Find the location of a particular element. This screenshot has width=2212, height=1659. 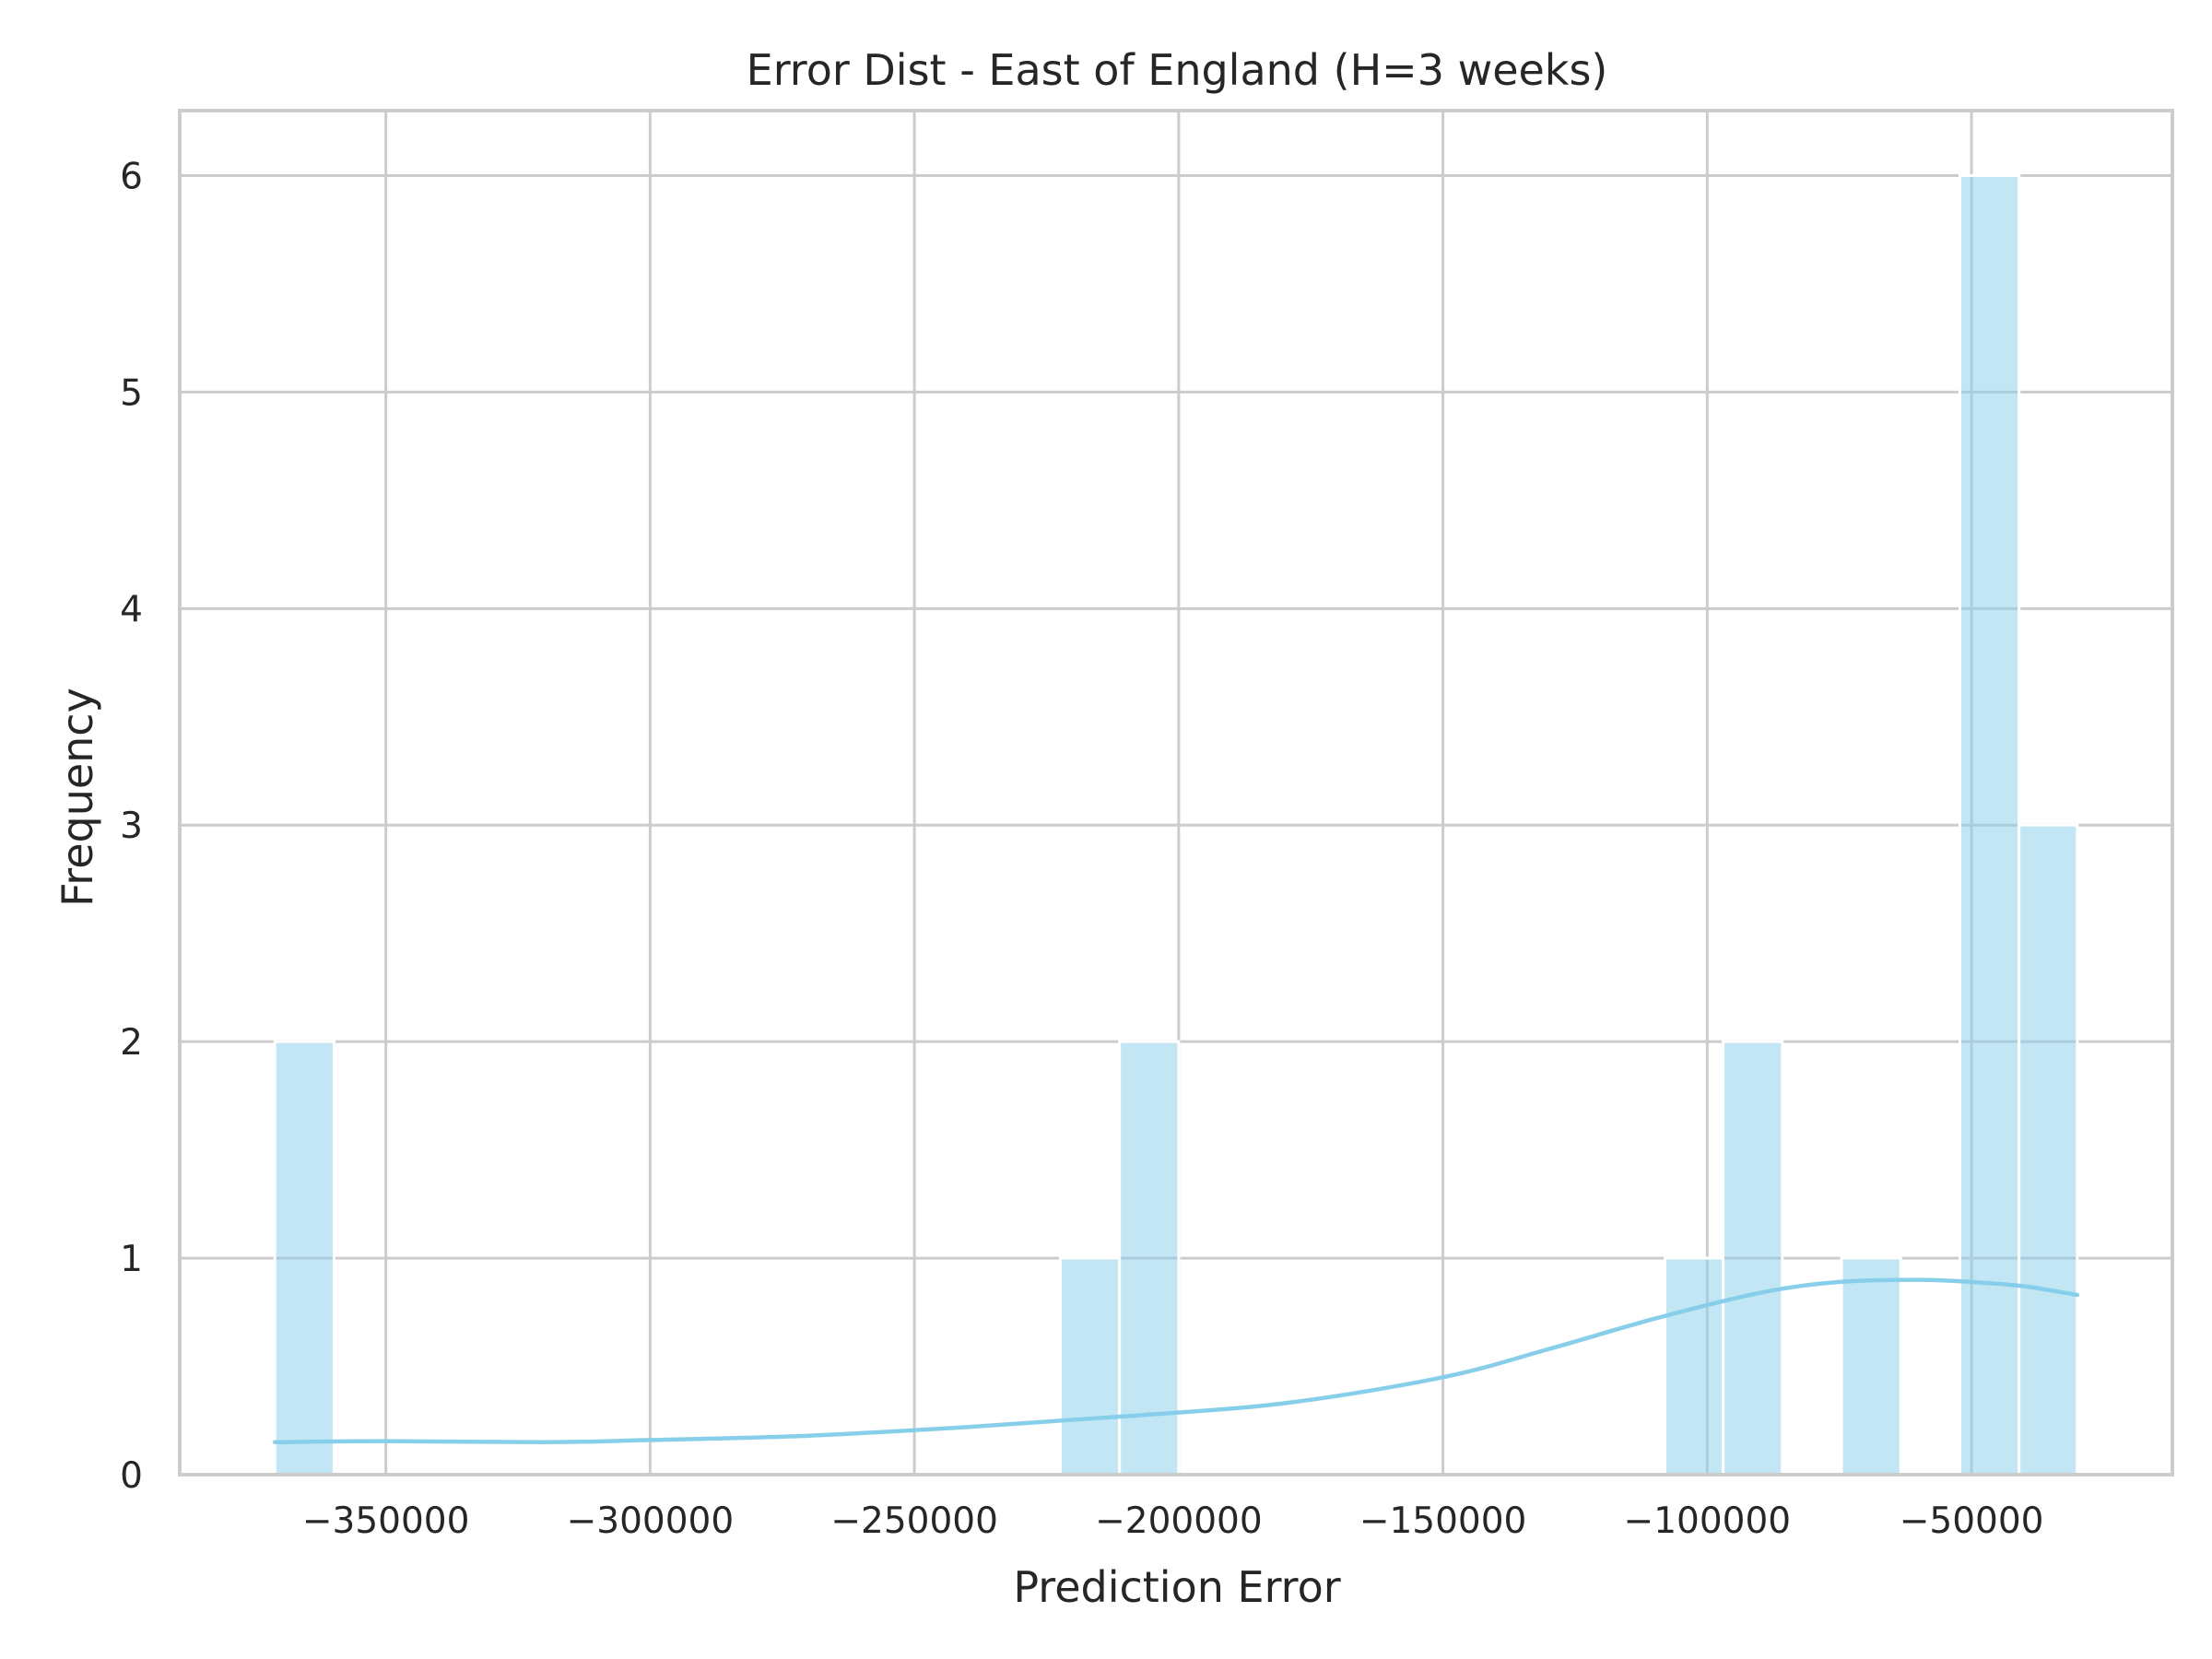

chart-title: Error Dist - East of England (H=3 weeks) is located at coordinates (1177, 70).